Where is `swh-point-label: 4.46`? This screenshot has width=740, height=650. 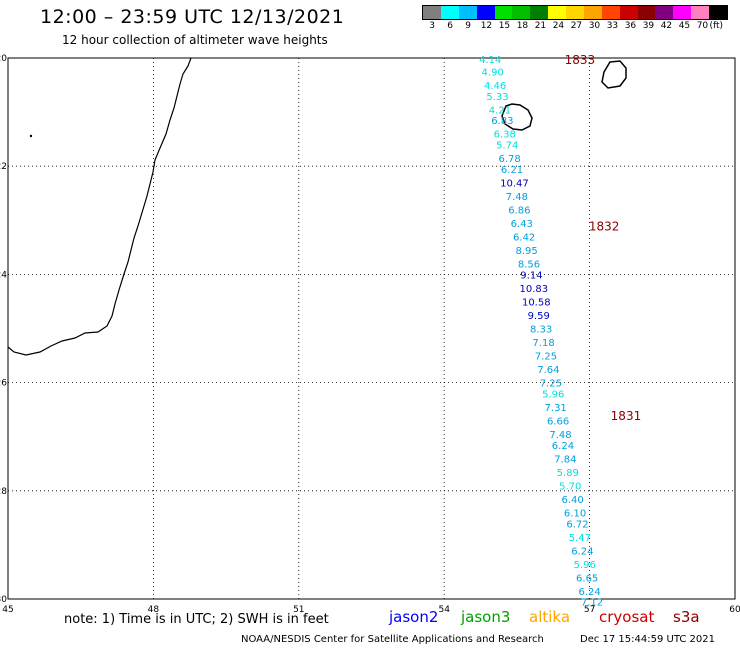
swh-point-label: 4.46 is located at coordinates (495, 86).